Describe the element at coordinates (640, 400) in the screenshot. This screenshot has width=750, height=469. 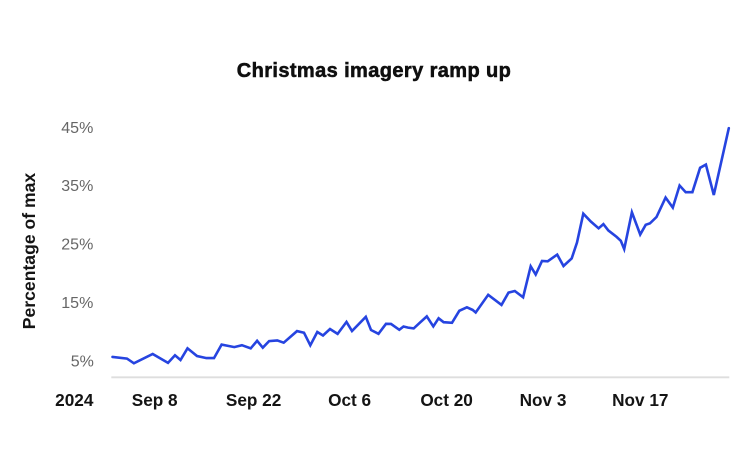
I see `svg-text: Nov 17` at that location.